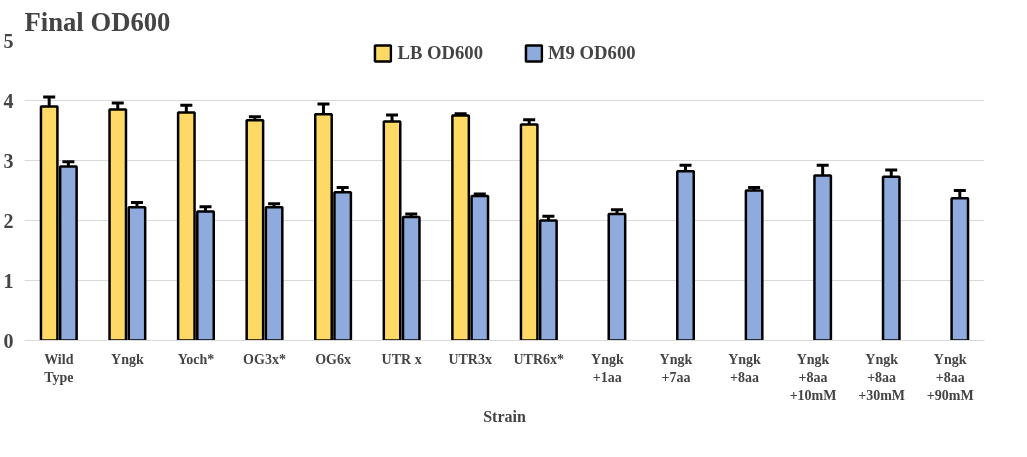 This screenshot has height=457, width=1027. What do you see at coordinates (8, 340) in the screenshot?
I see `y-tick-label: 0` at bounding box center [8, 340].